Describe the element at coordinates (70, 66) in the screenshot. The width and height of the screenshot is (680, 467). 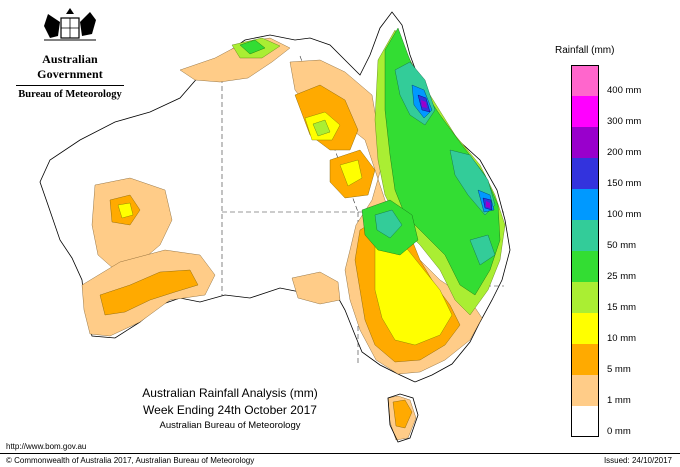
I see `government-name: Australian Government` at that location.